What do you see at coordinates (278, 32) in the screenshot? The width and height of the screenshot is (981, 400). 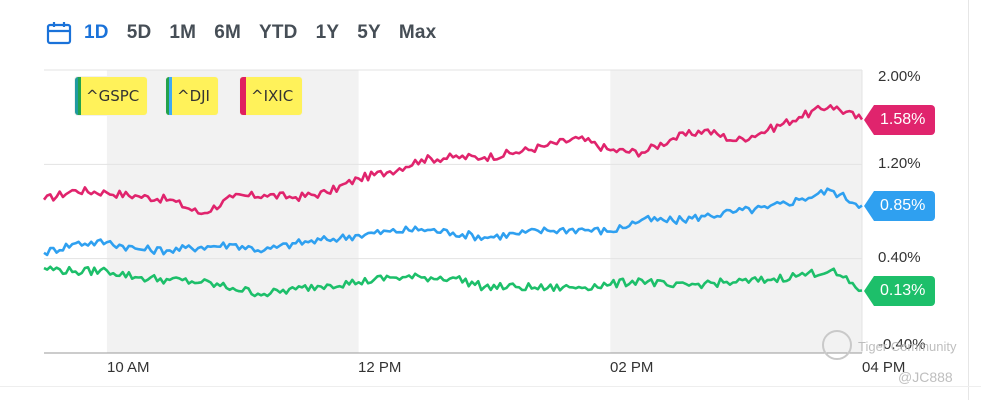 I see `tab-ytd: YTD` at bounding box center [278, 32].